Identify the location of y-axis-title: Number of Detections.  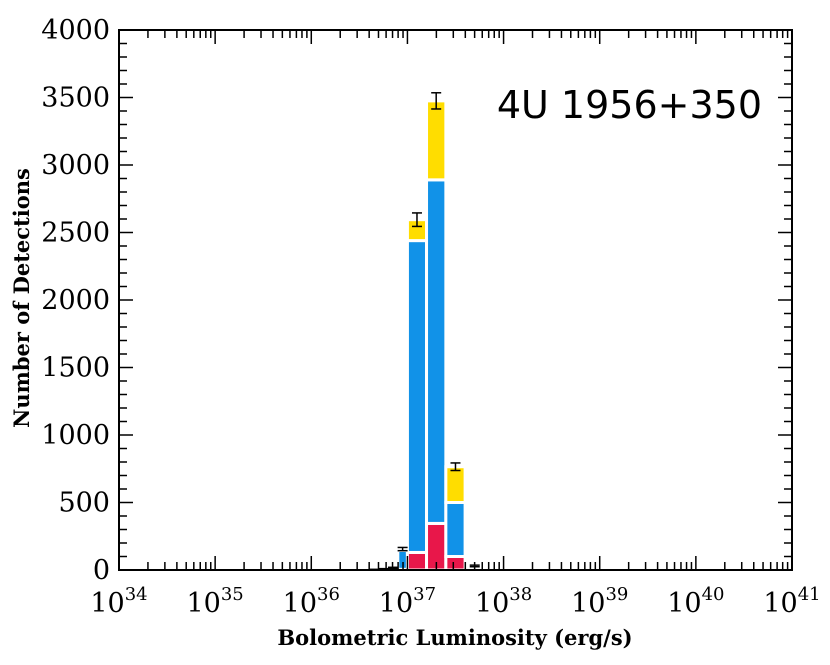
(21, 298).